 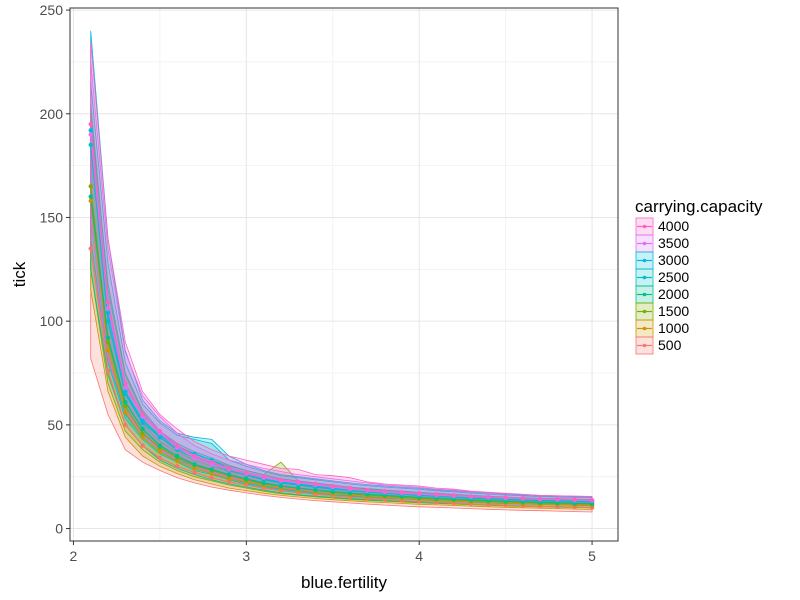 What do you see at coordinates (673, 226) in the screenshot?
I see `legend-label-4000: 4000` at bounding box center [673, 226].